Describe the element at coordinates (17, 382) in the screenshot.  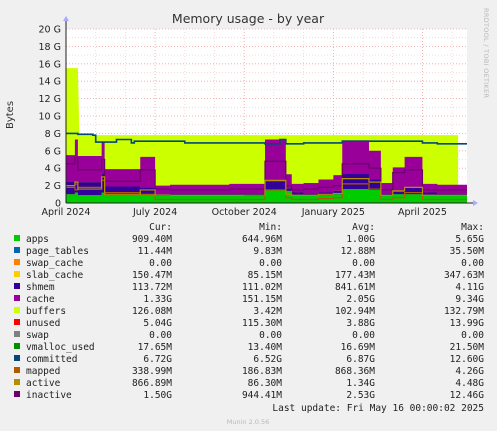
I see `legend-swatch-active` at that location.